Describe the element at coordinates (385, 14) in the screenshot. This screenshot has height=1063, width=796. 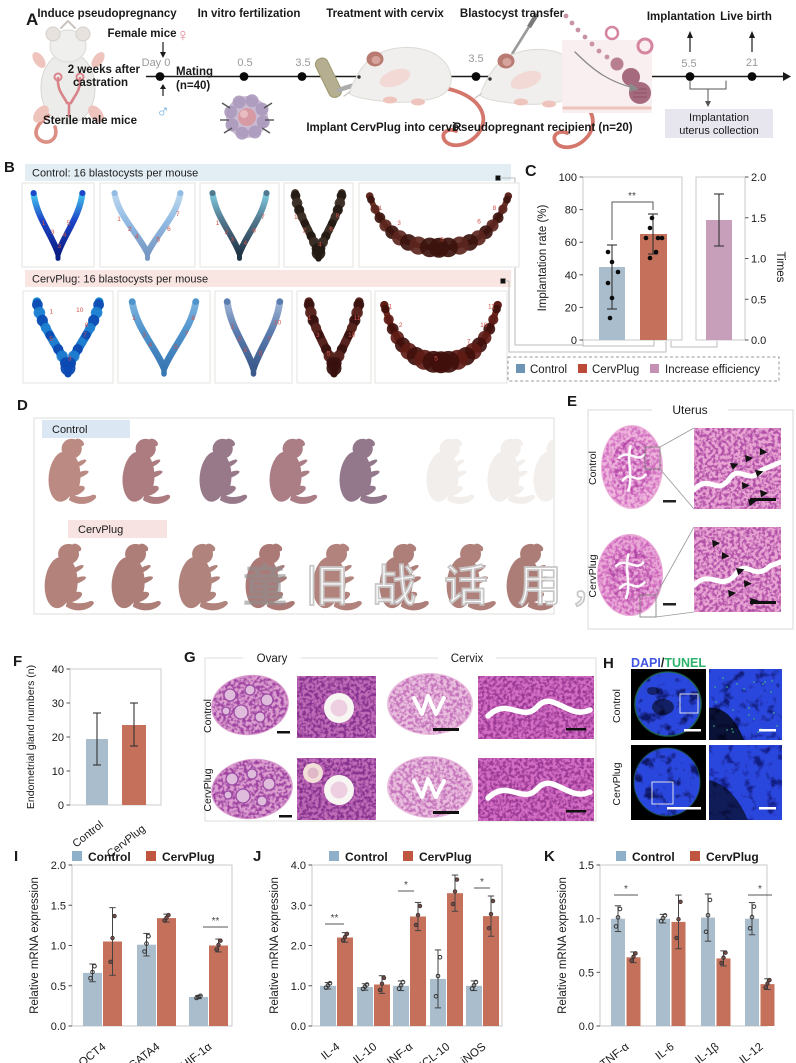
I see `svg-text: Treatment with cervix` at that location.